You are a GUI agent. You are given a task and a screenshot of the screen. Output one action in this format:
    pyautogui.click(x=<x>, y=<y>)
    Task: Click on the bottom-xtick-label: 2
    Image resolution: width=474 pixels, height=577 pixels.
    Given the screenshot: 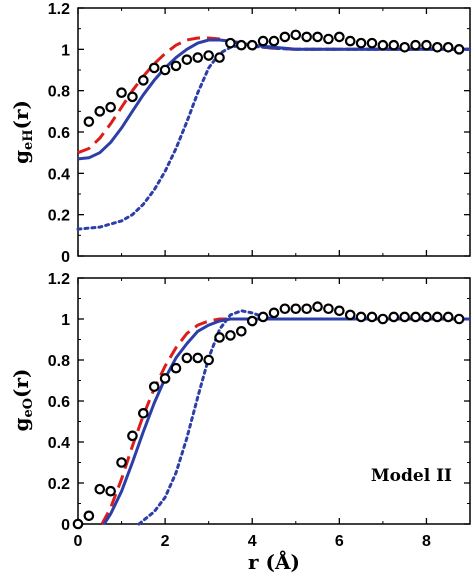 What is the action you would take?
    pyautogui.click(x=165, y=541)
    